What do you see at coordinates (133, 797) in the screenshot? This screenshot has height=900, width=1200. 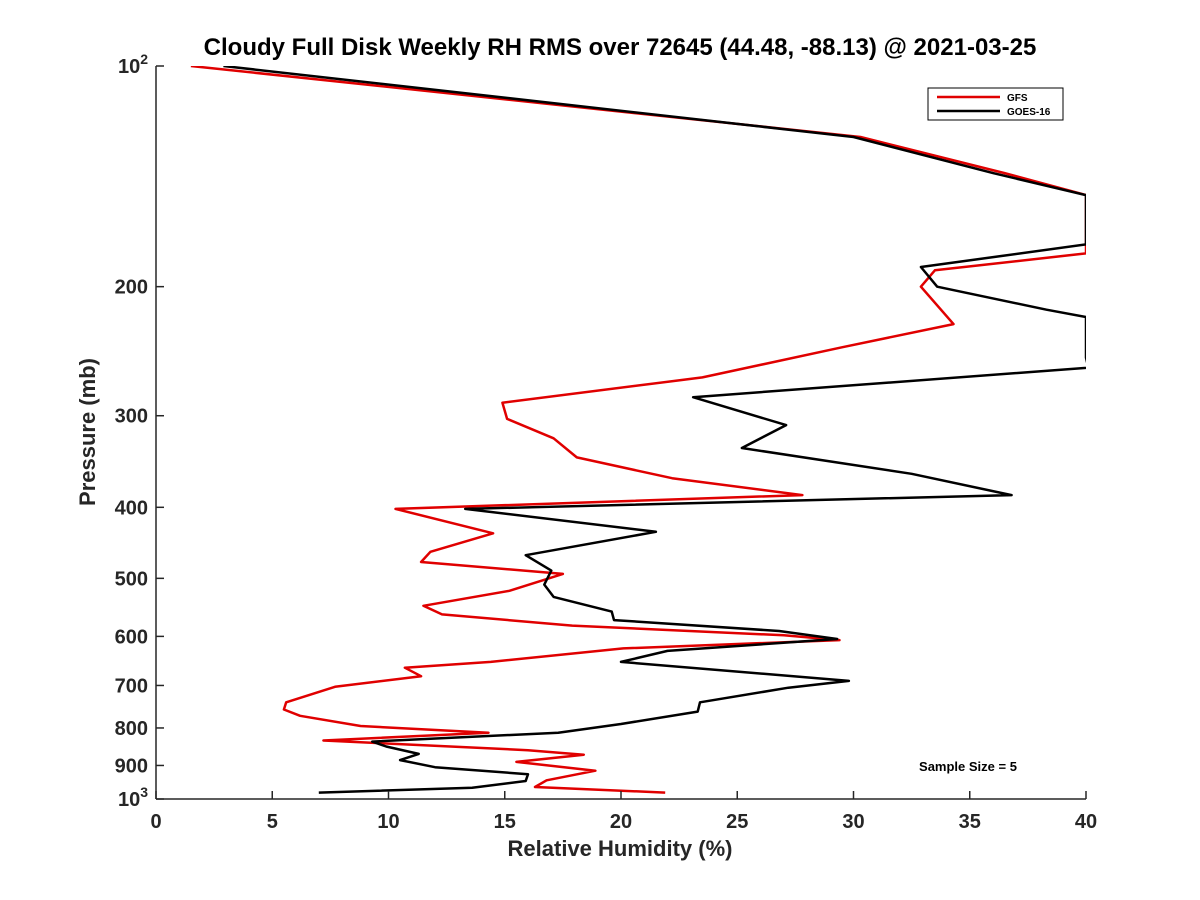 I see `y-tick-label: 10³` at bounding box center [133, 797].